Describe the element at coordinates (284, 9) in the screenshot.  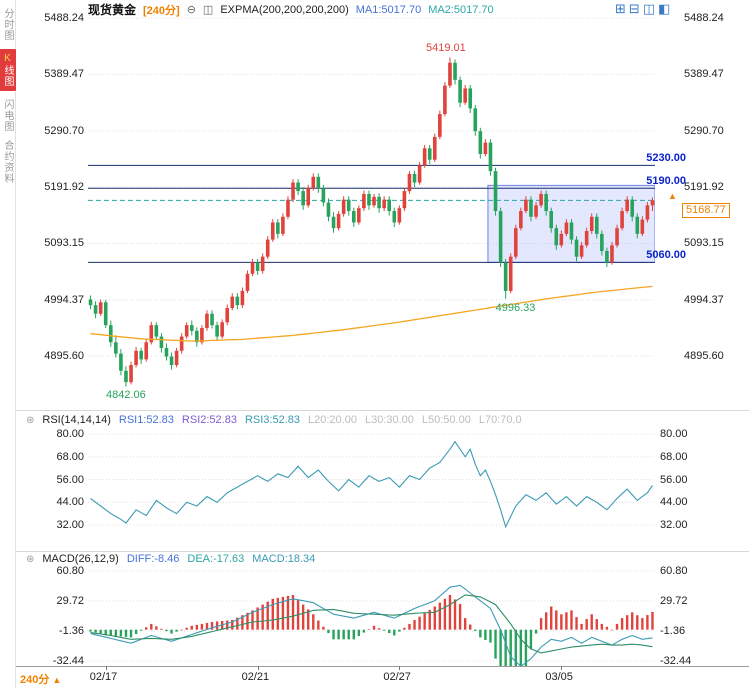
I see `indicator-label: EXPMA(200,200,200,200)` at that location.